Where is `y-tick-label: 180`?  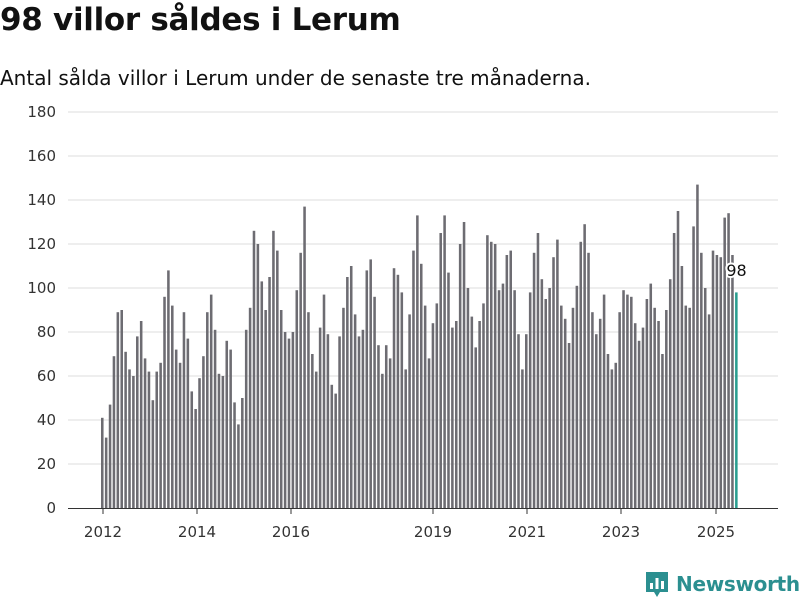
y-tick-label: 180 is located at coordinates (41, 112).